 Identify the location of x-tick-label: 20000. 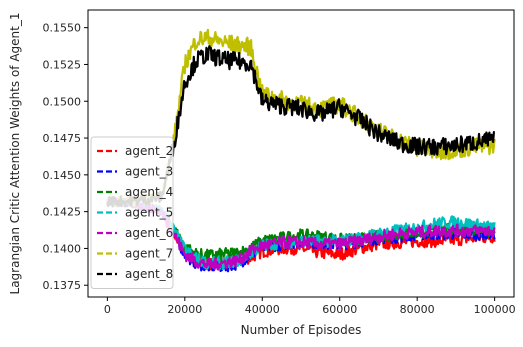
(184, 309).